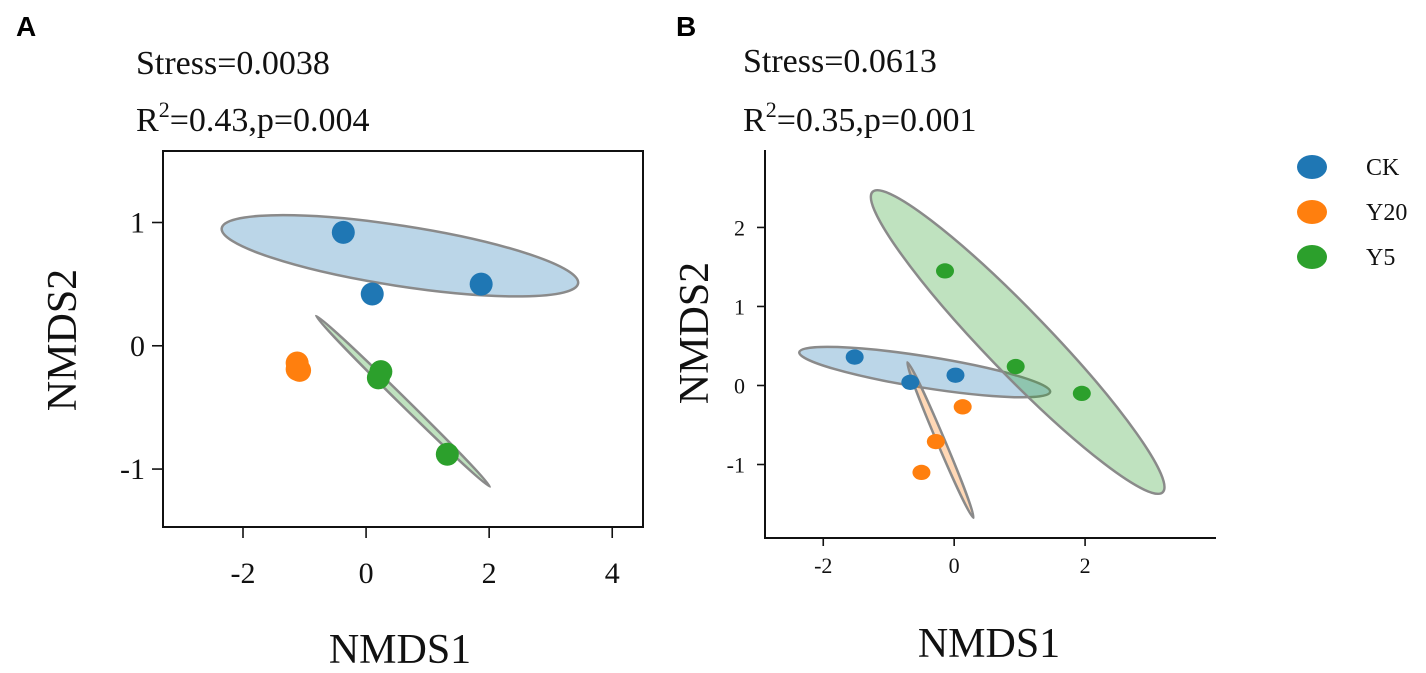 This screenshot has width=1426, height=673. I want to click on panel-b-xlabel: NMDS1, so click(989, 644).